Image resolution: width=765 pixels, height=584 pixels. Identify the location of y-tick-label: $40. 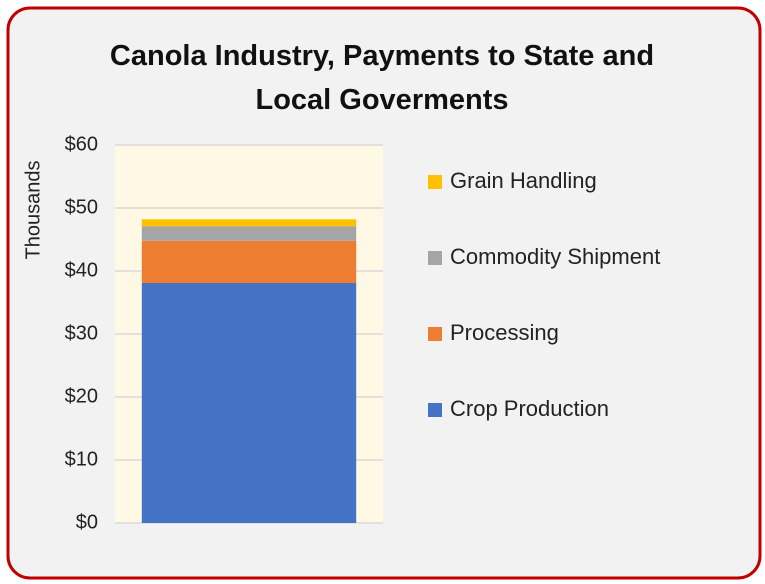
(81, 270).